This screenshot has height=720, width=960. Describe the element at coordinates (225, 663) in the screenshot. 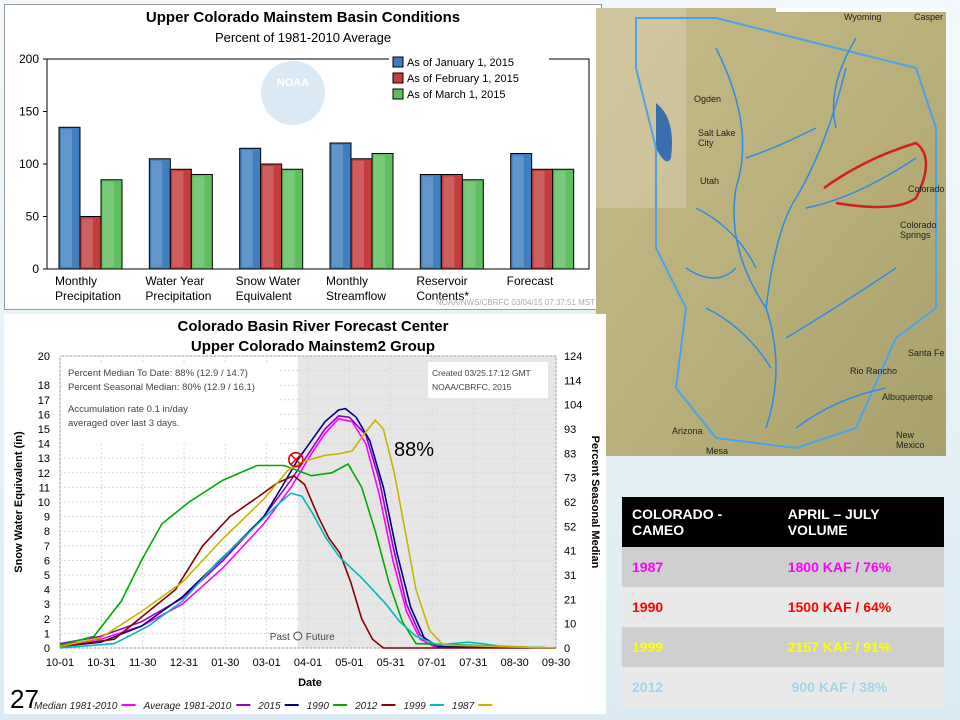

I see `line-x-tick-label: 01-30` at that location.